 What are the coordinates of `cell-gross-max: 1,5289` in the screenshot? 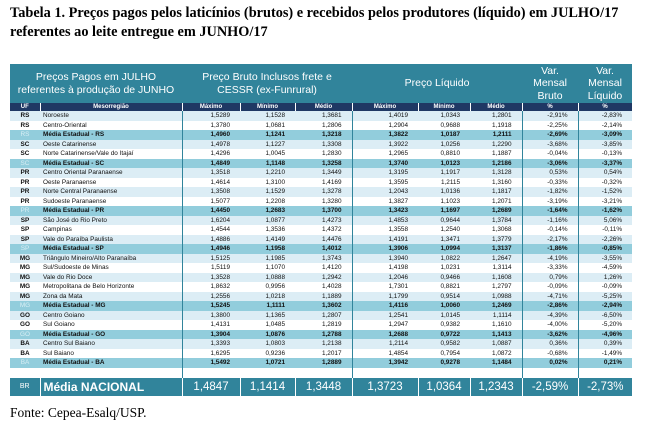 It's located at (211, 116).